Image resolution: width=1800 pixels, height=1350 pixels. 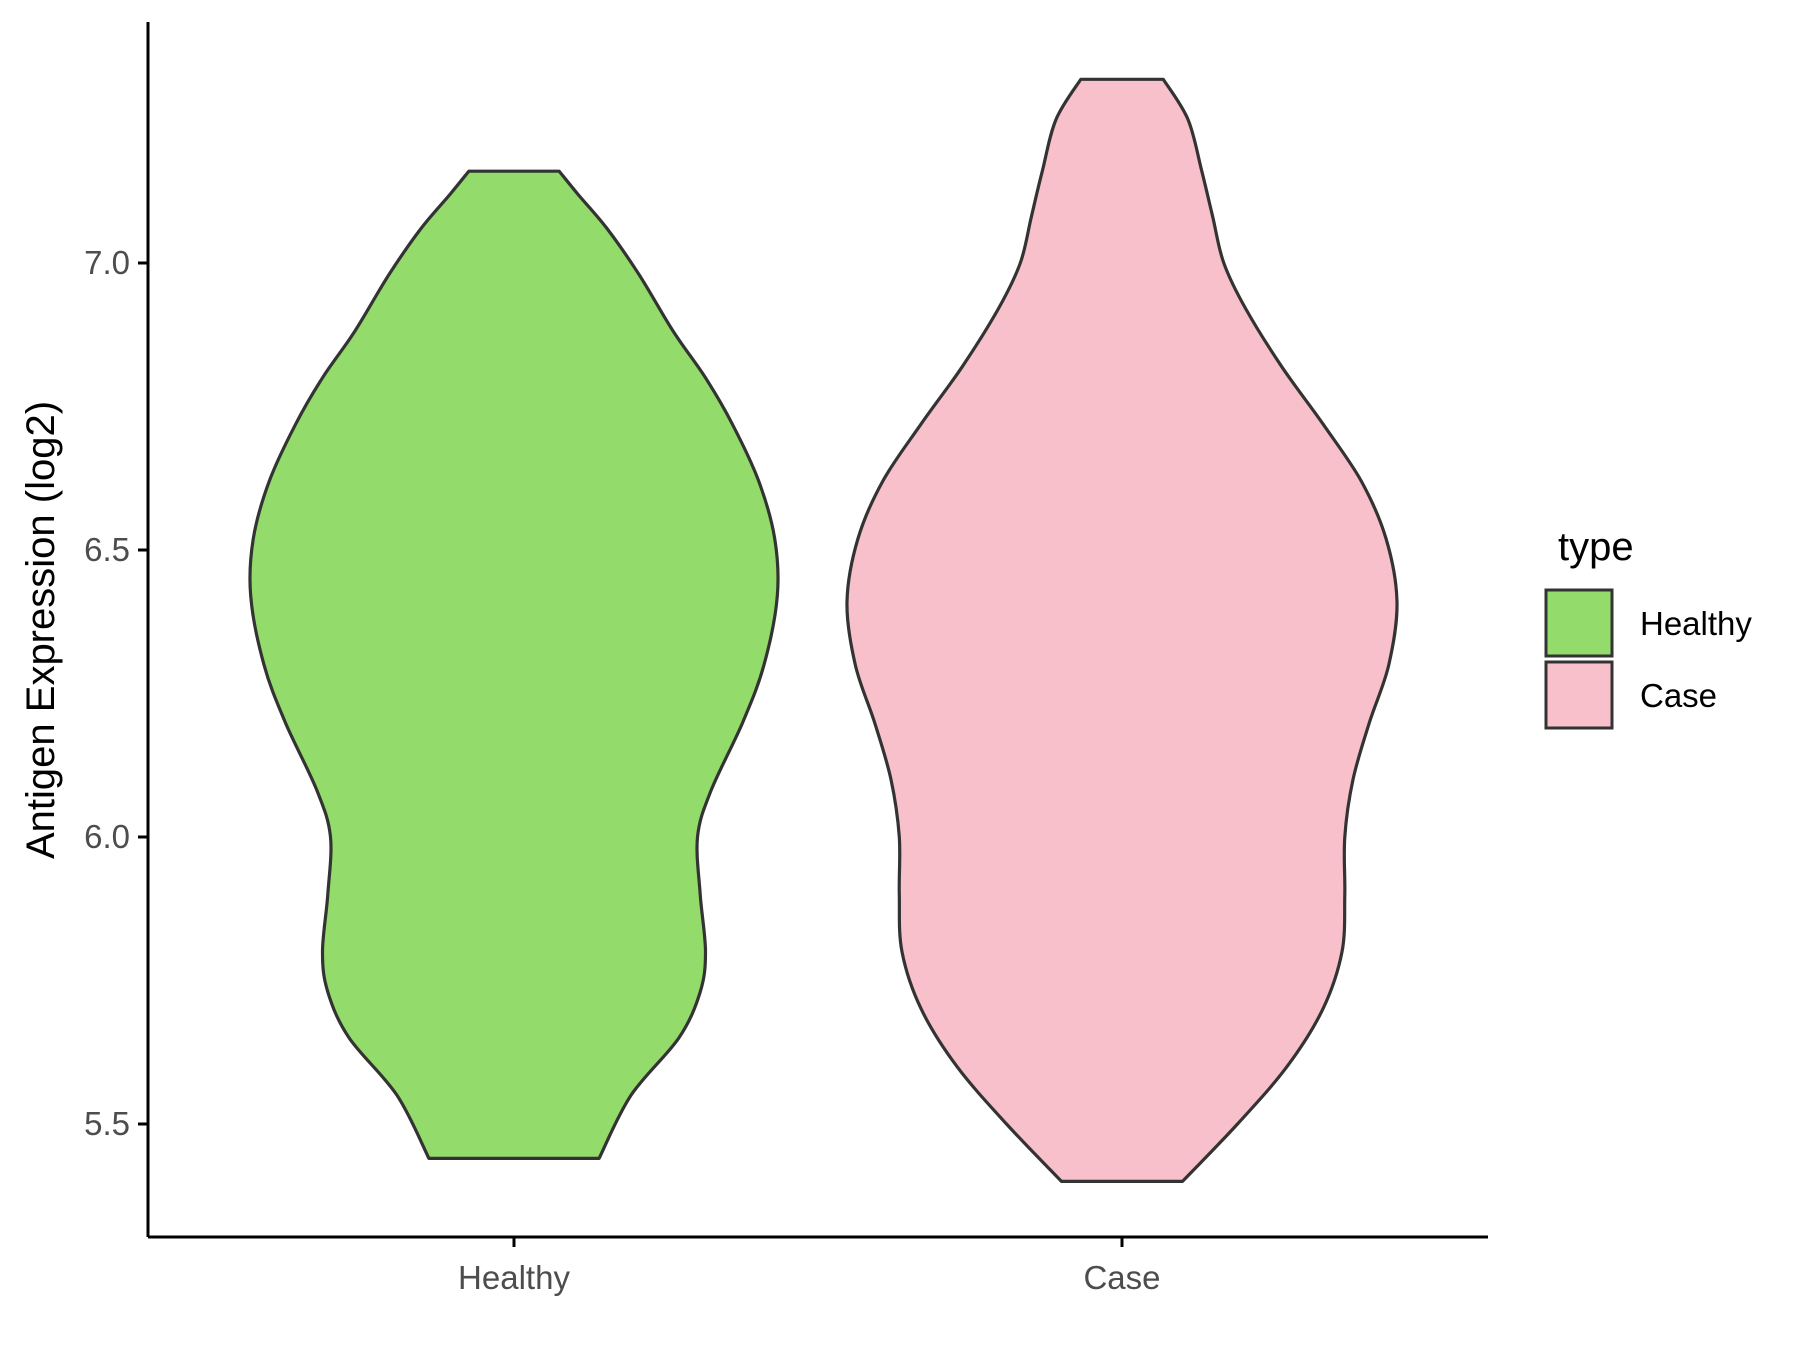 What do you see at coordinates (1648, 659) in the screenshot?
I see `legend-items: Healthy Case` at bounding box center [1648, 659].